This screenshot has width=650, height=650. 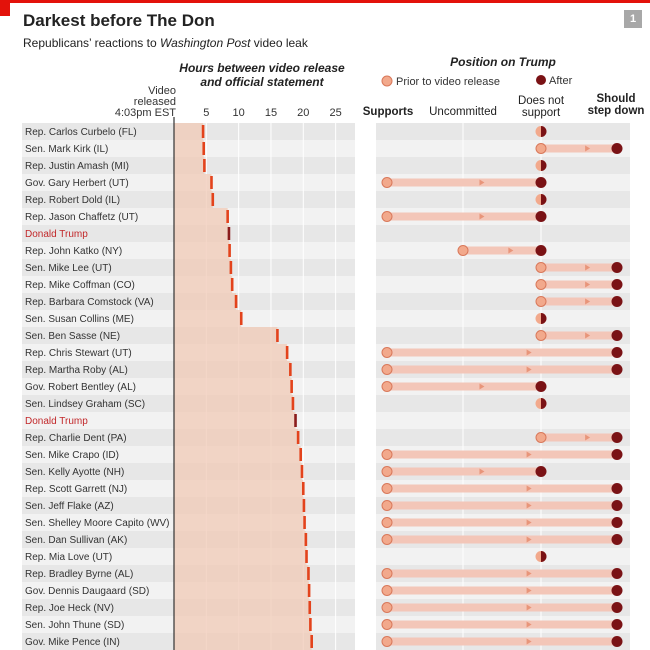 I want to click on chart-number-badge: 1, so click(x=633, y=19).